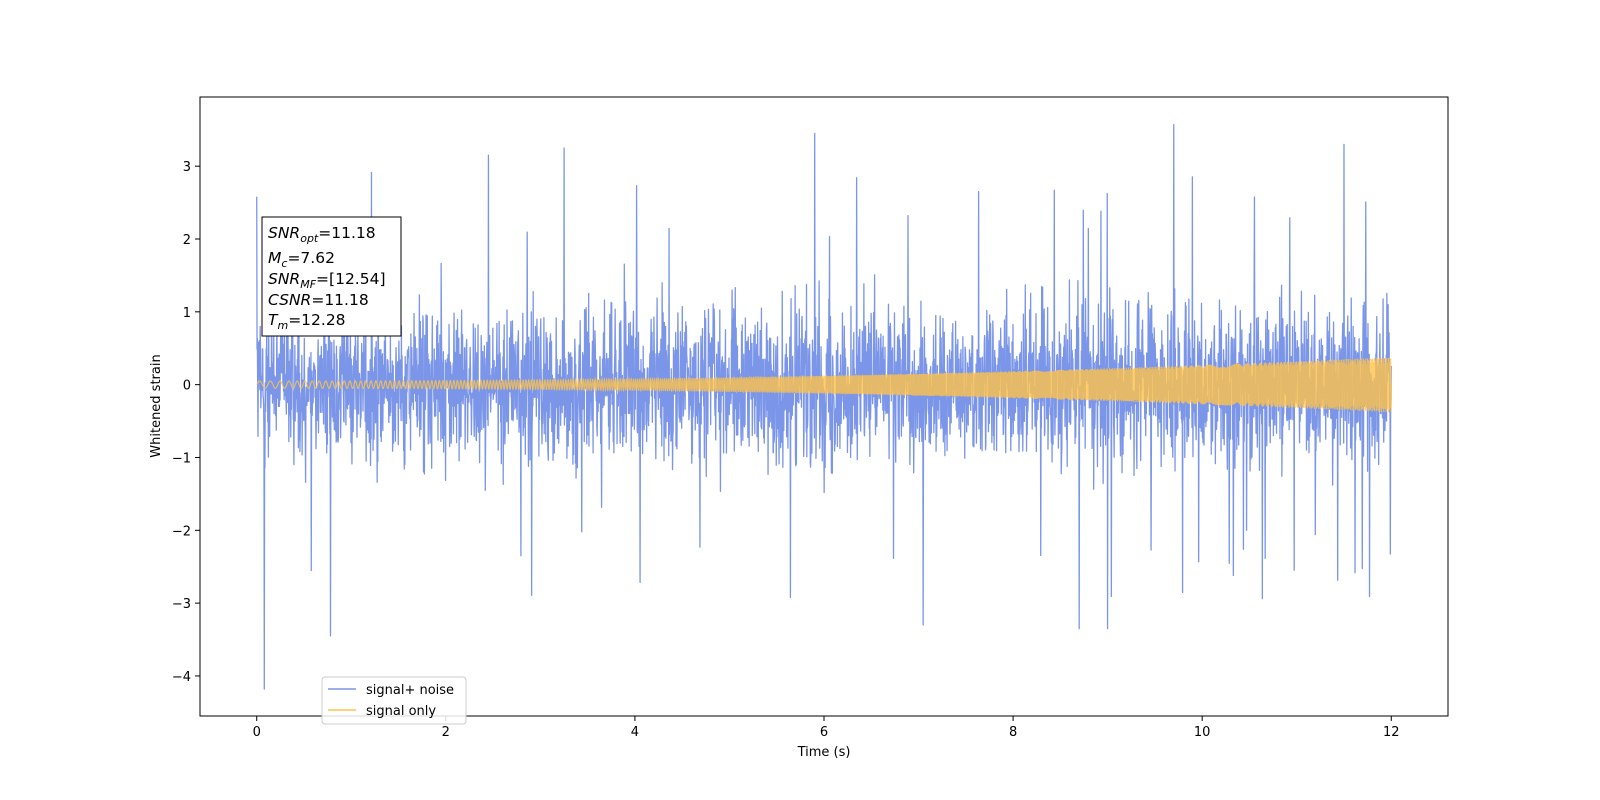 The image size is (1600, 800). What do you see at coordinates (322, 234) in the screenshot?
I see `annotation-snr-opt: SNRopt=11.18` at bounding box center [322, 234].